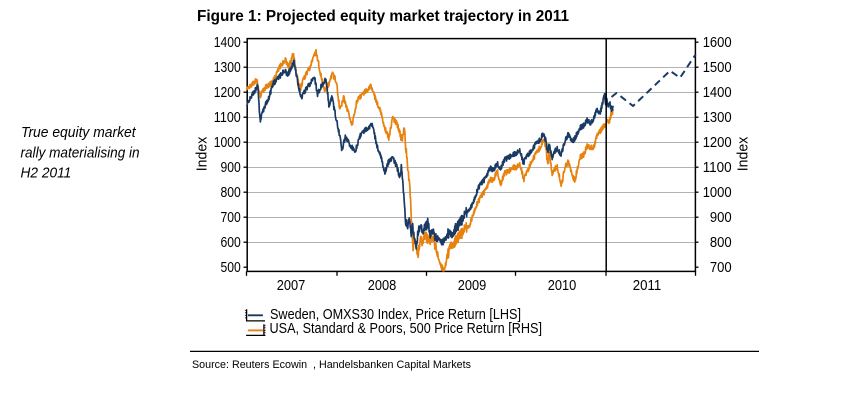  What do you see at coordinates (647, 286) in the screenshot?
I see `svg-text: 2011` at bounding box center [647, 286].